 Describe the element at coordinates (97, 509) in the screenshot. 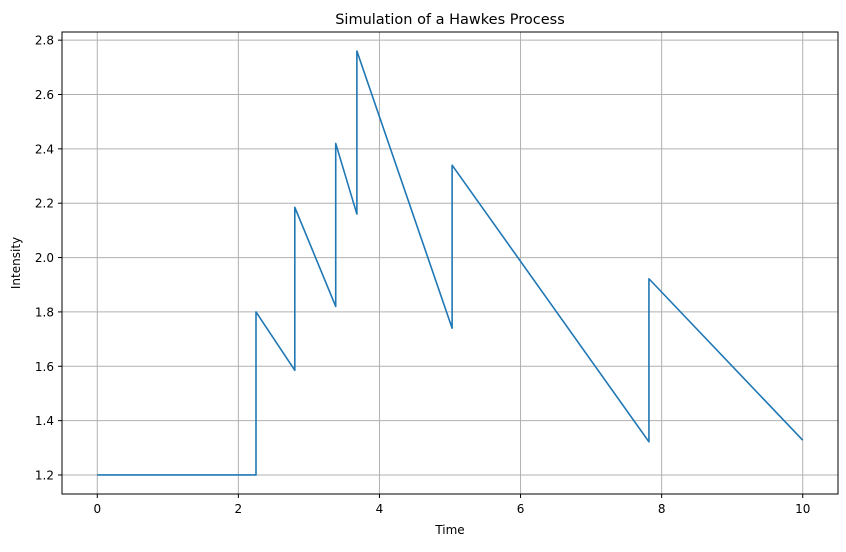

I see `x-tick-label: 0` at that location.